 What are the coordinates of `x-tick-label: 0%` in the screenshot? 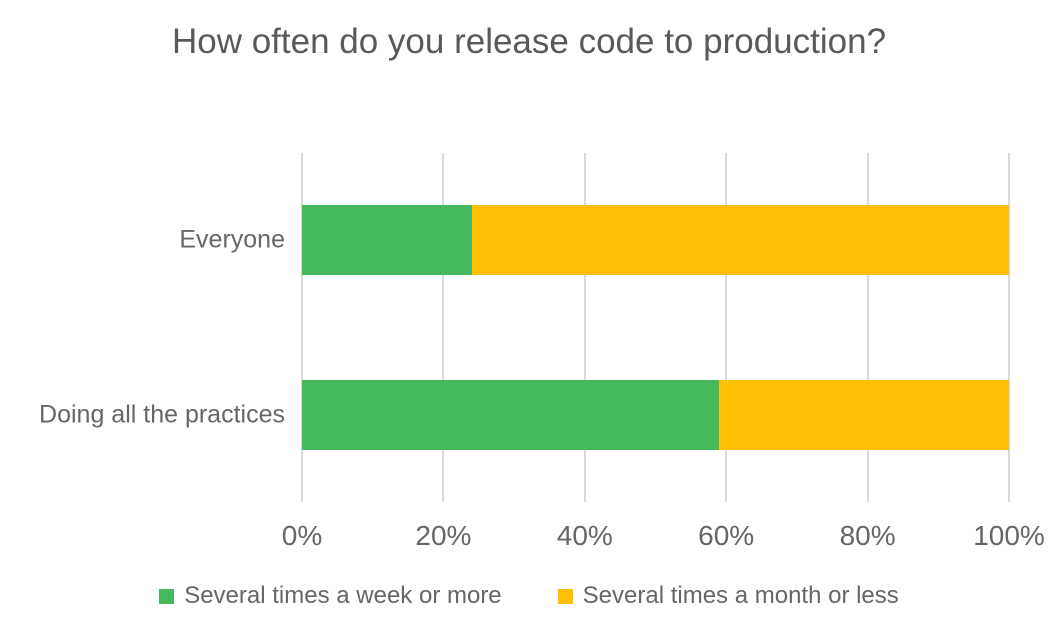 It's located at (302, 535).